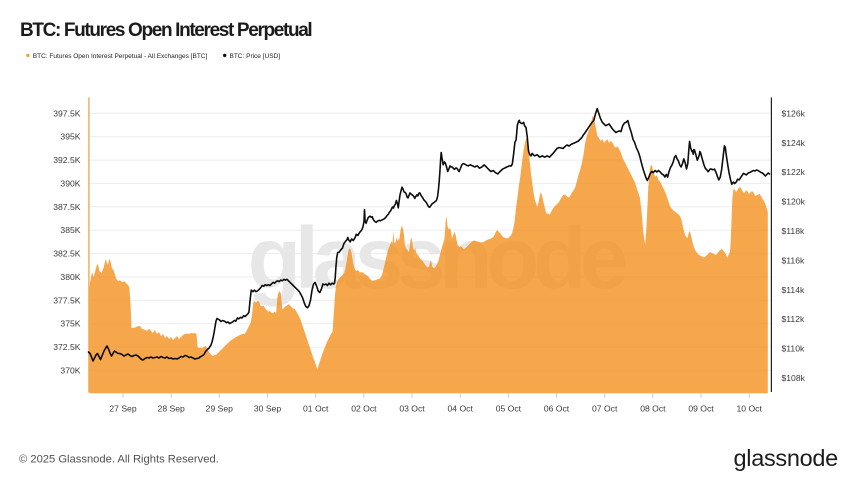  Describe the element at coordinates (794, 172) in the screenshot. I see `svg-text: $122k` at that location.